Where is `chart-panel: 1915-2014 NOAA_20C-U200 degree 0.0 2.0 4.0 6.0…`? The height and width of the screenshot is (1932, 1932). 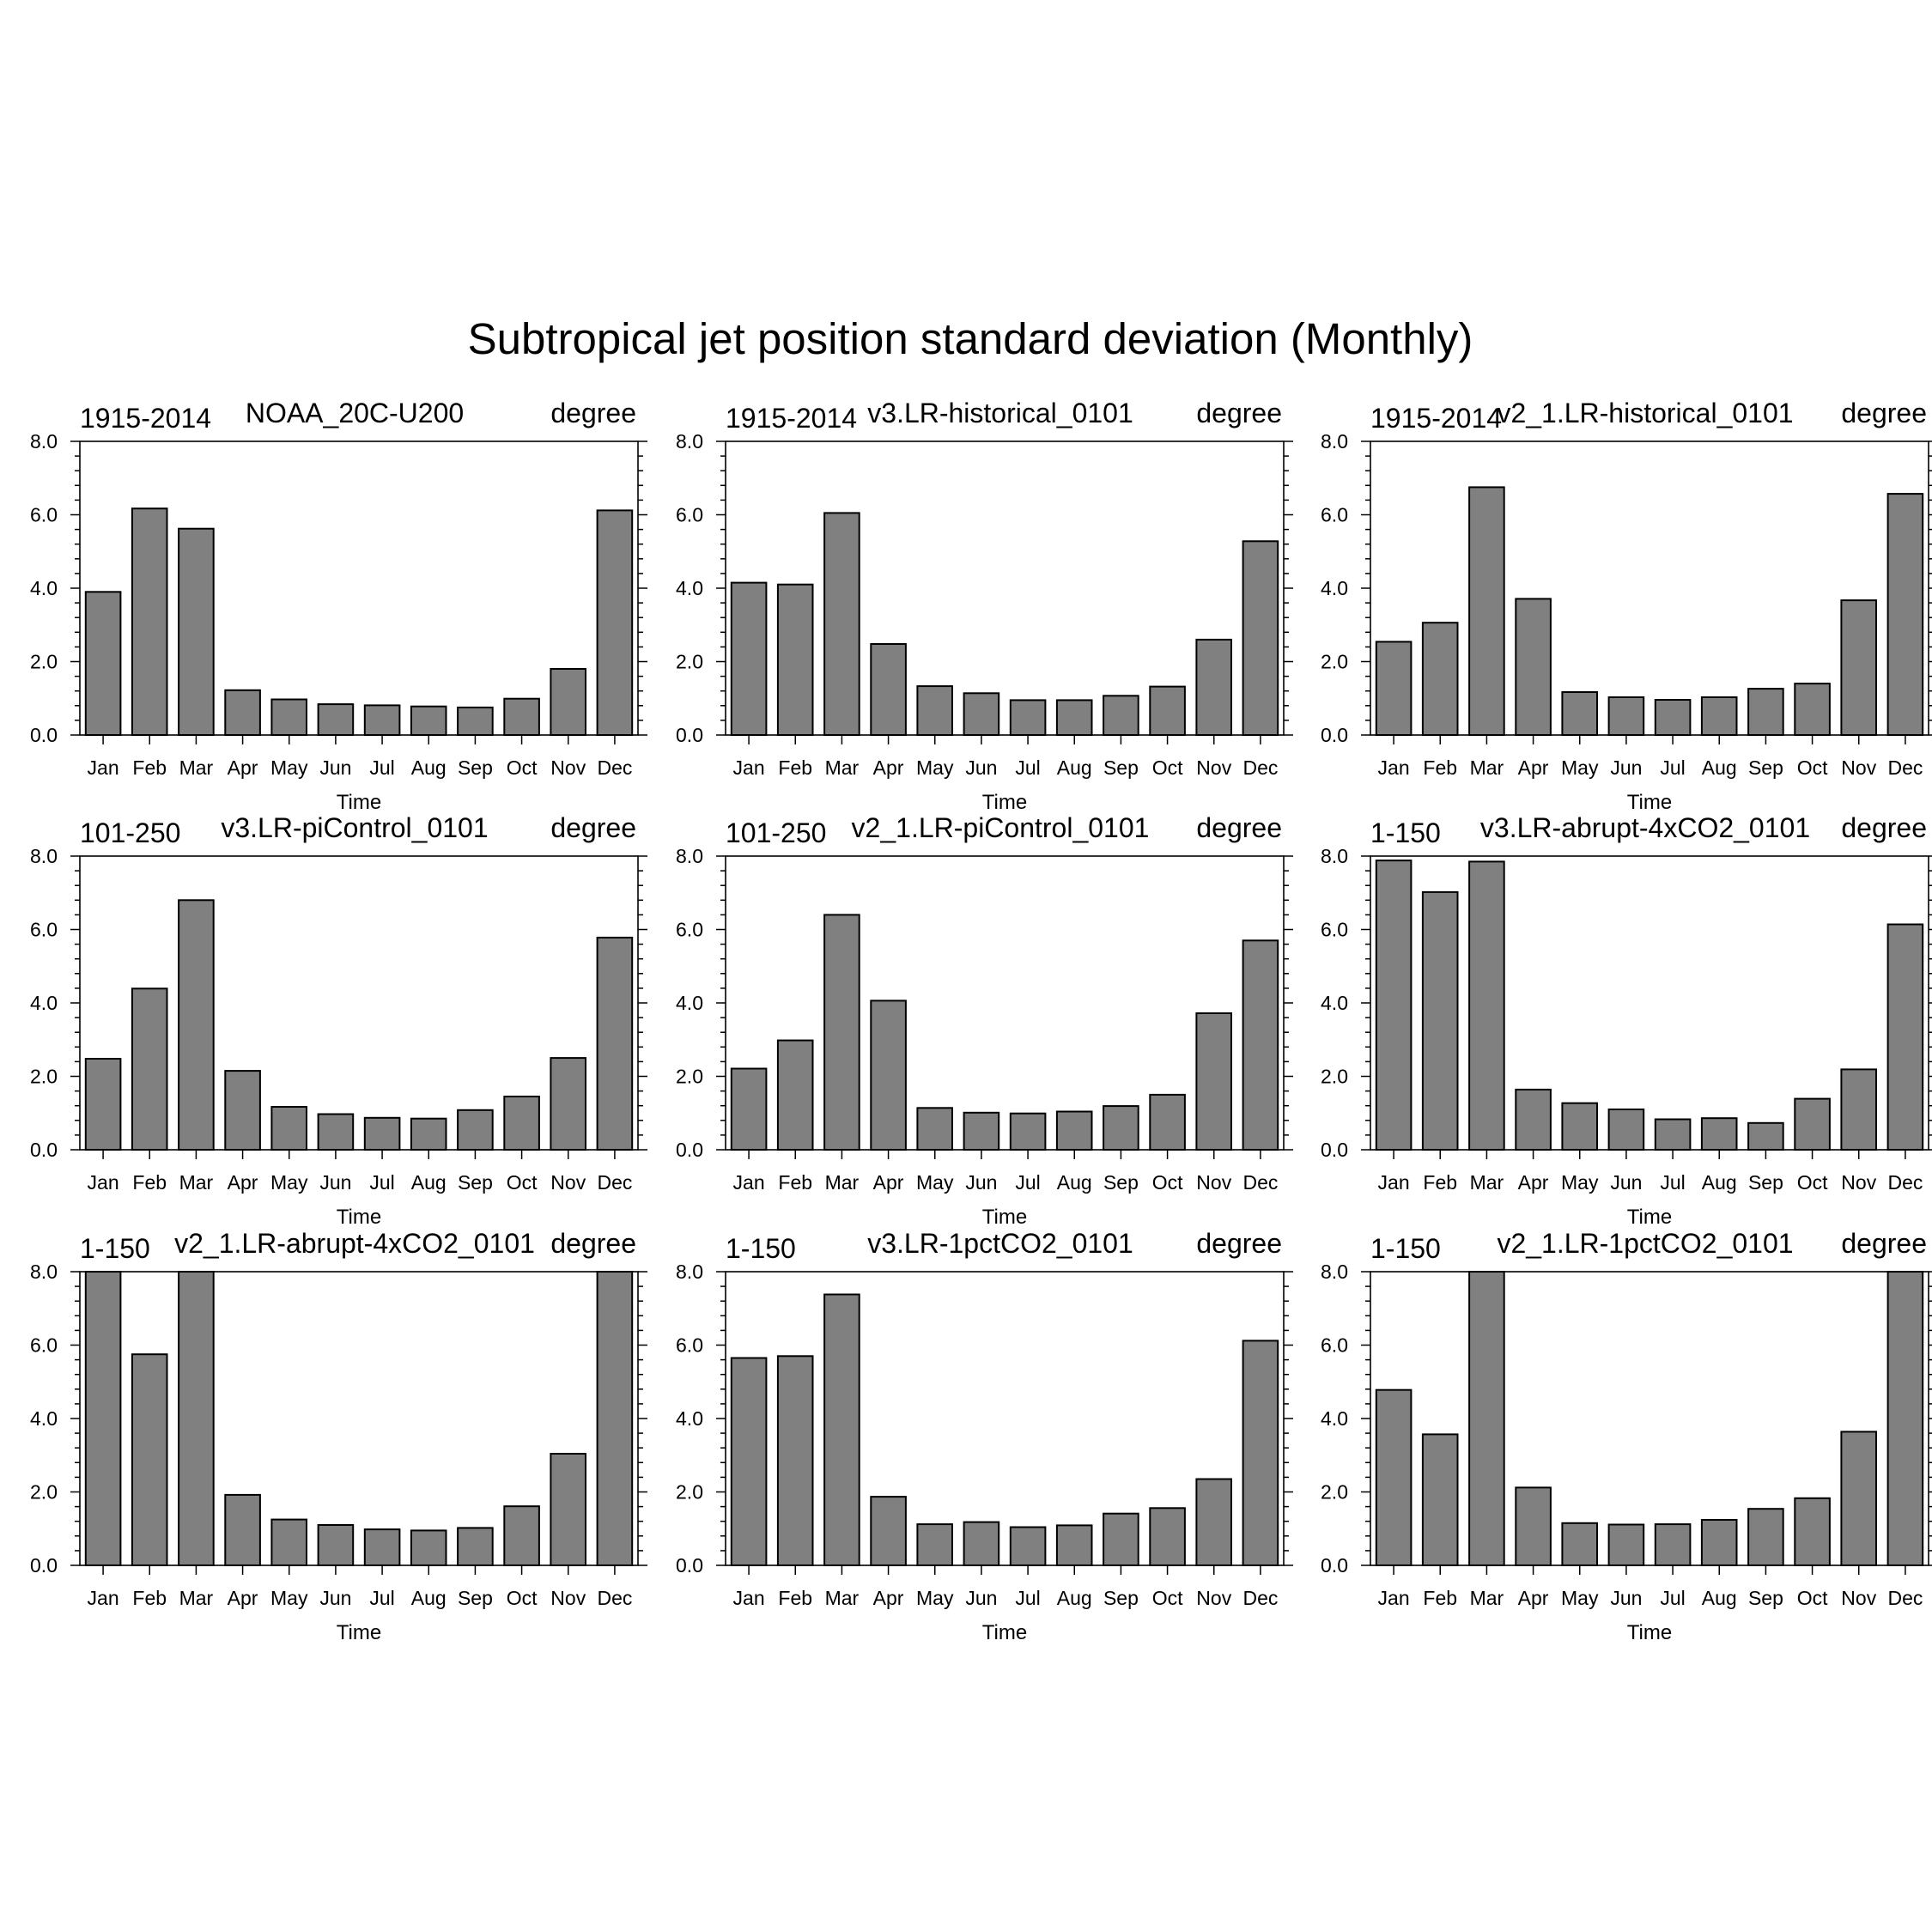
chart-panel: 1915-2014 NOAA_20C-U200 degree 0.0 2.0 4.0 6.0… is located at coordinates (338, 606).